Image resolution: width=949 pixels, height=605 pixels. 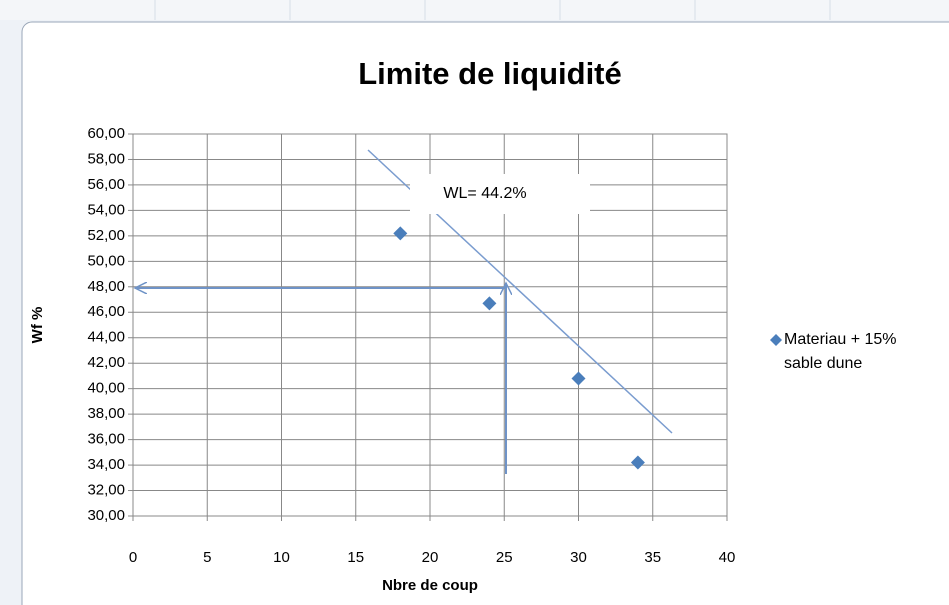 I want to click on legend-label: Materiau + 15% sable dune, so click(x=840, y=351).